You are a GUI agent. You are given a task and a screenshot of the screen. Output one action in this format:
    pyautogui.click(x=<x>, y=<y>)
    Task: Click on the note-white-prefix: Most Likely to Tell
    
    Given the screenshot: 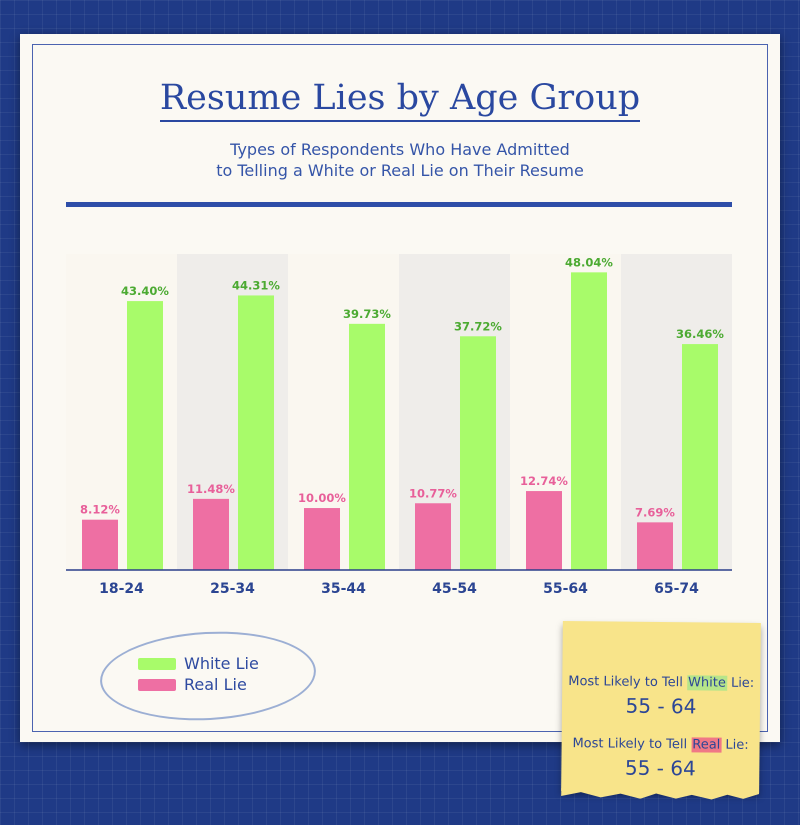 What is the action you would take?
    pyautogui.click(x=628, y=682)
    